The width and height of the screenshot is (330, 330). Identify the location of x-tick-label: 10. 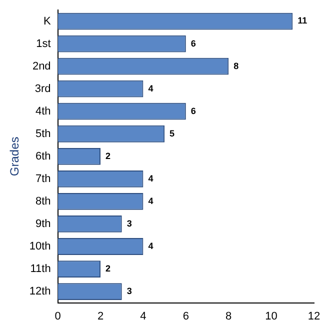
(271, 316).